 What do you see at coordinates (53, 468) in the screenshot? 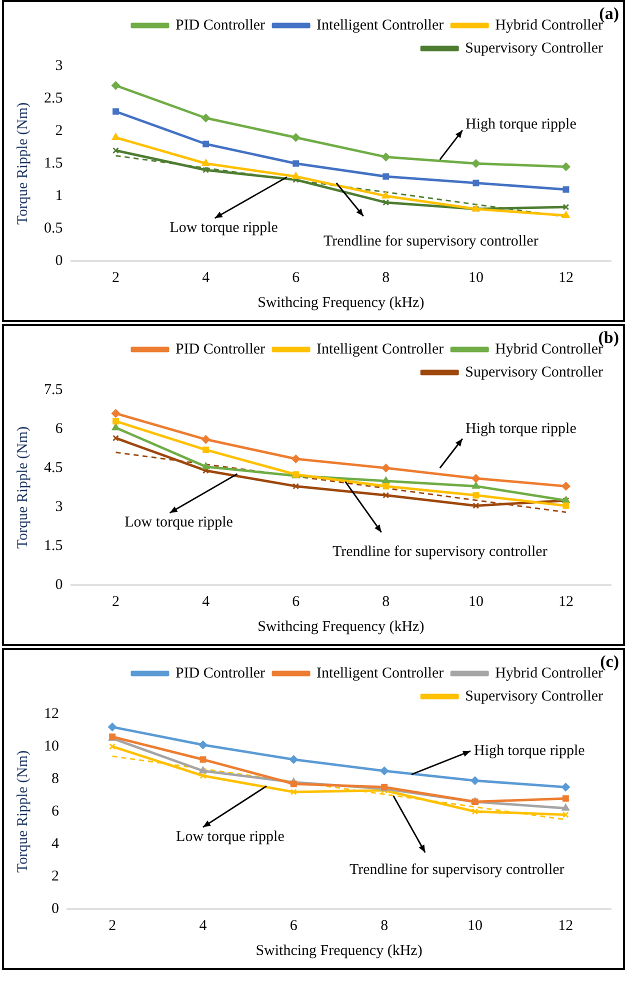
I see `y-tick-label: 4.5` at bounding box center [53, 468].